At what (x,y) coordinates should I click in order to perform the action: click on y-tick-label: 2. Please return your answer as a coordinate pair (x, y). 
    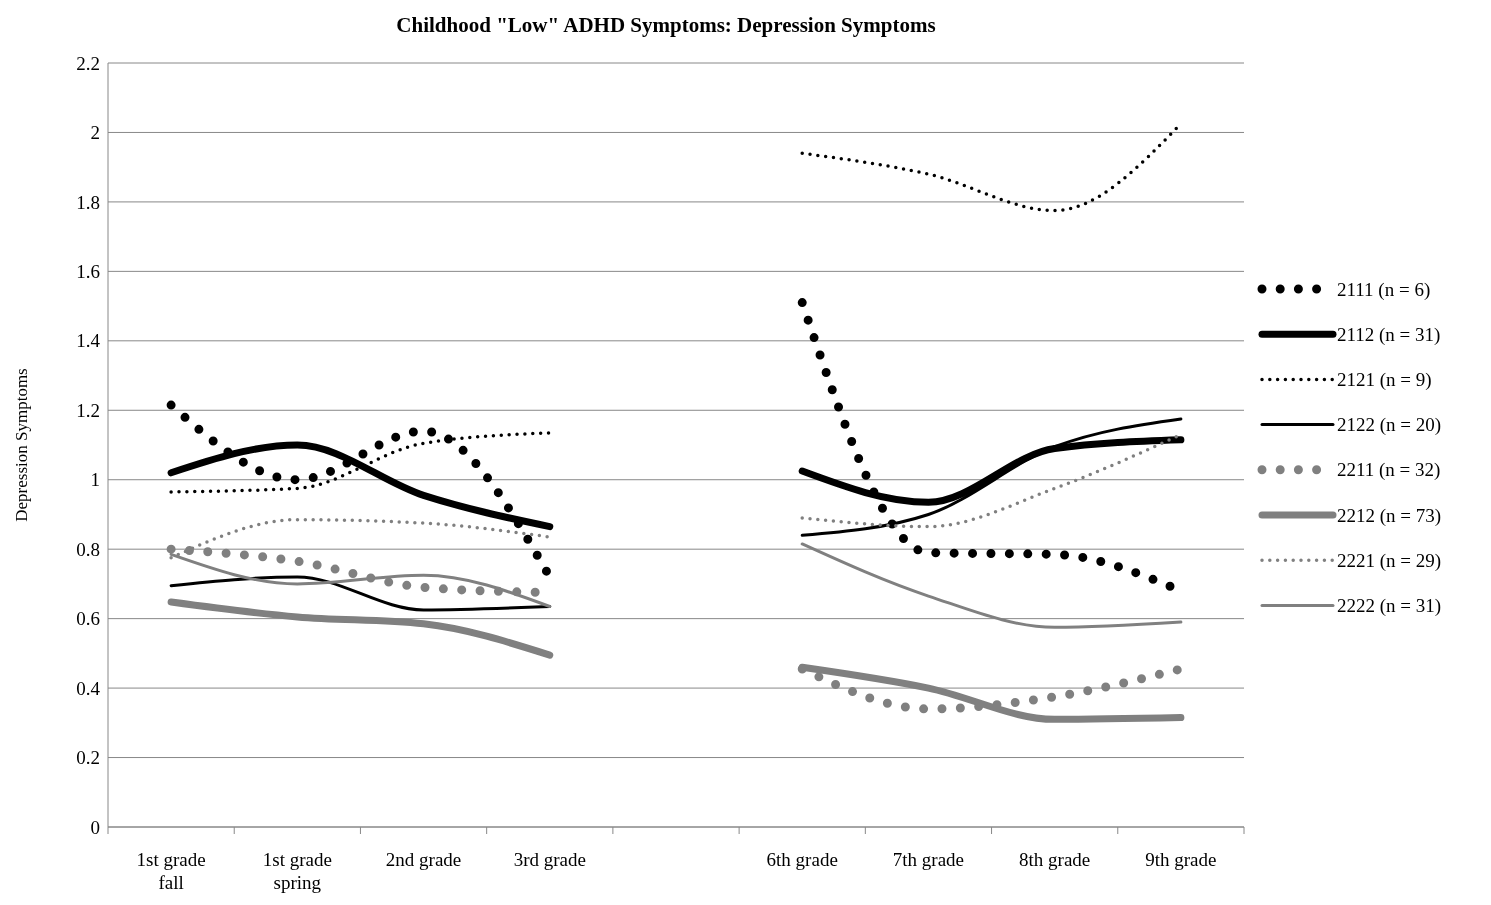
    Looking at the image, I should click on (95, 133).